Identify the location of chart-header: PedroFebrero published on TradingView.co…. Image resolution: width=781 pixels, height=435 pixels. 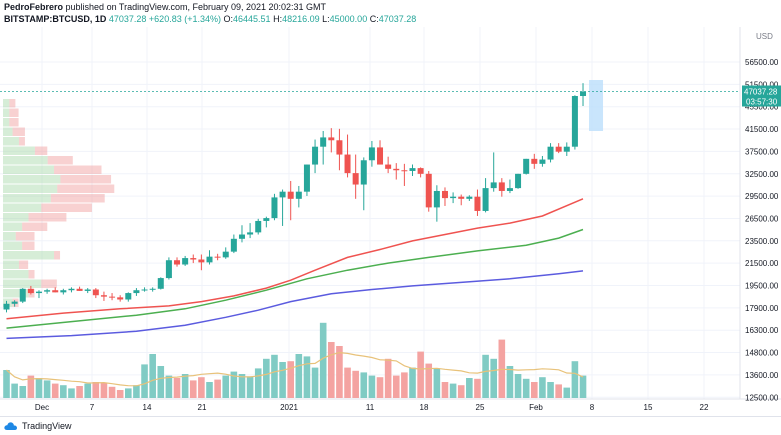
(390, 13).